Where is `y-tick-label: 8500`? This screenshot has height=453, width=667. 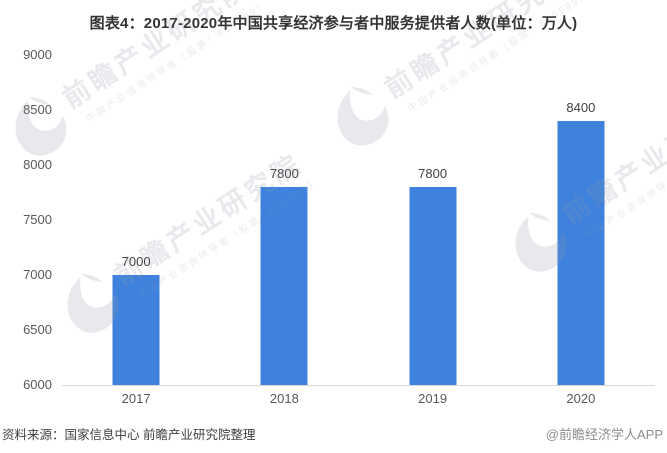 y-tick-label: 8500 is located at coordinates (37, 109).